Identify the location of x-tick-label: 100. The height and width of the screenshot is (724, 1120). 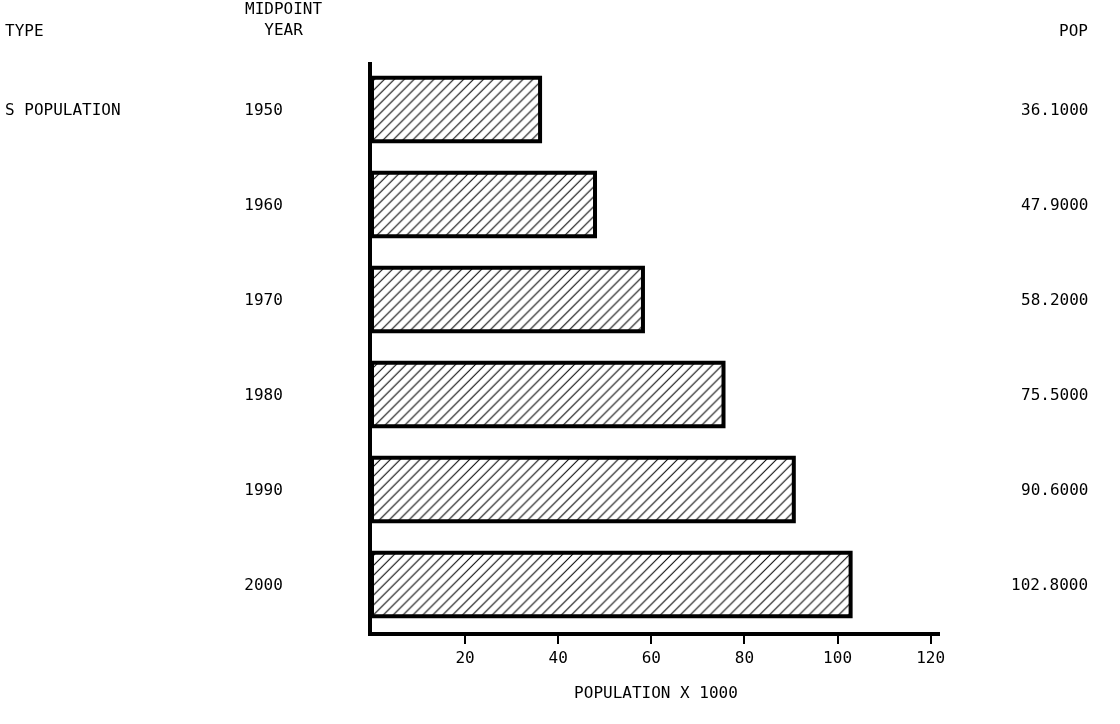
(838, 658).